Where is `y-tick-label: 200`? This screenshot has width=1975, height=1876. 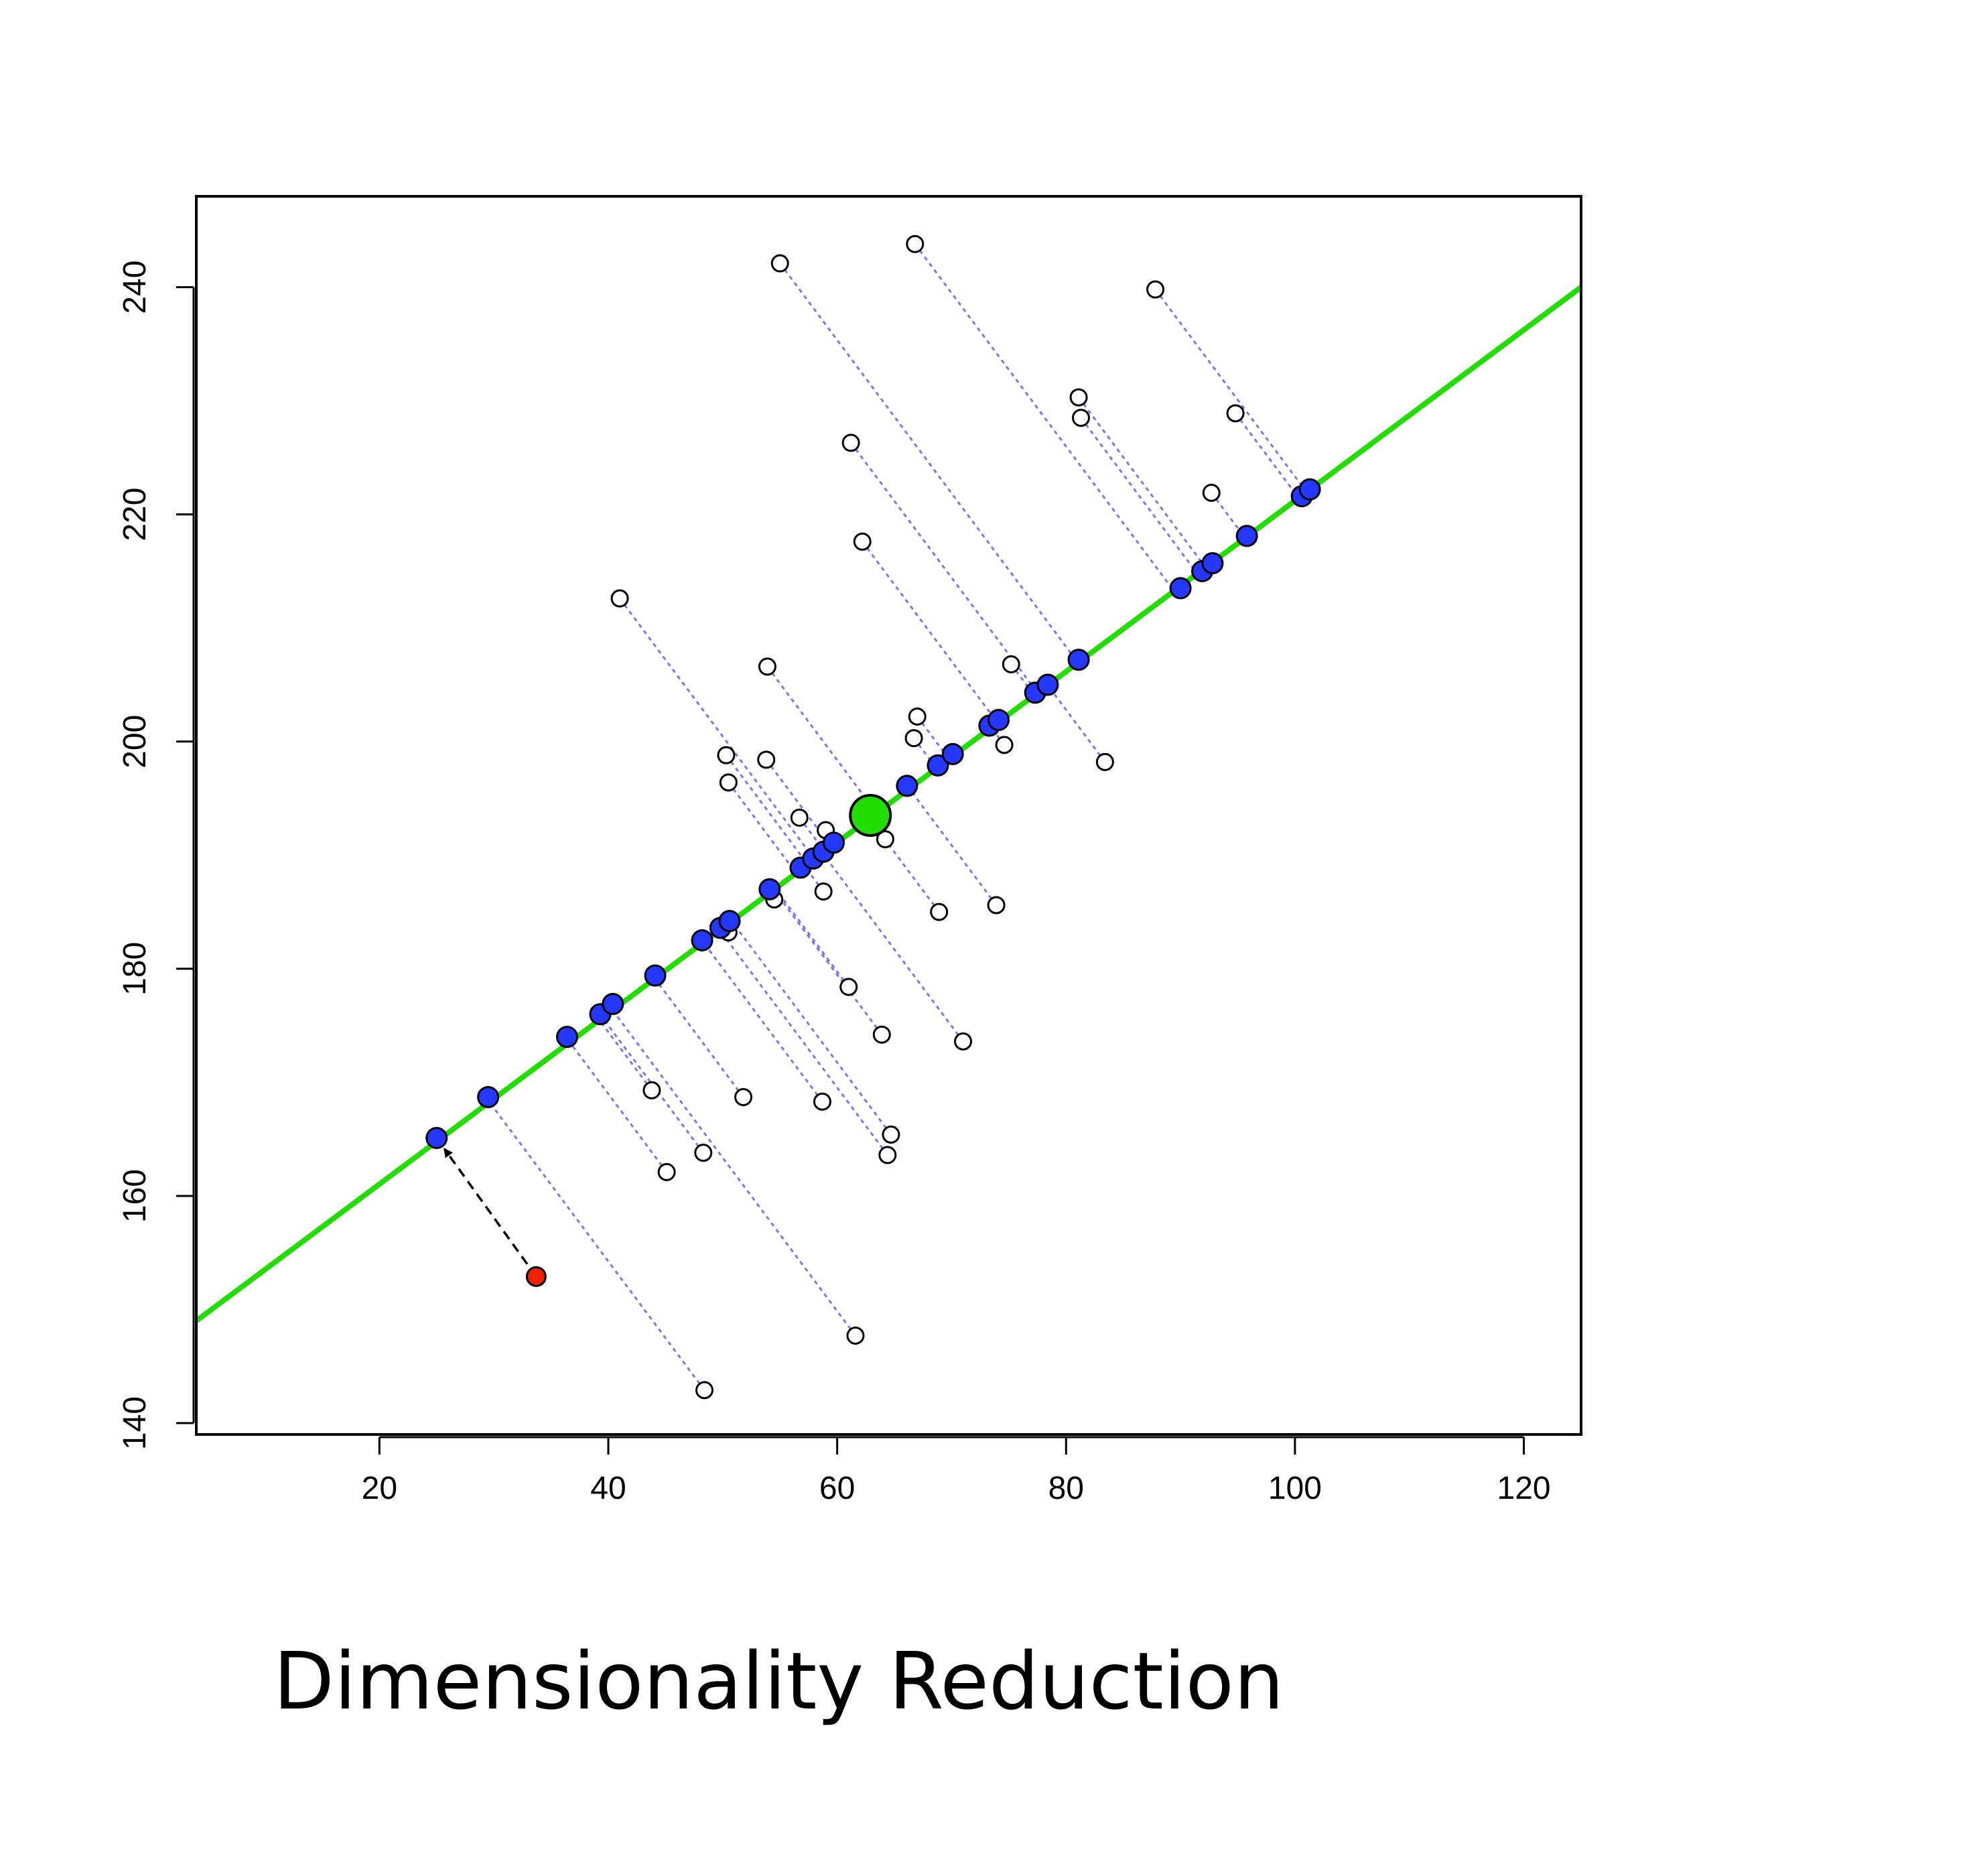 y-tick-label: 200 is located at coordinates (135, 741).